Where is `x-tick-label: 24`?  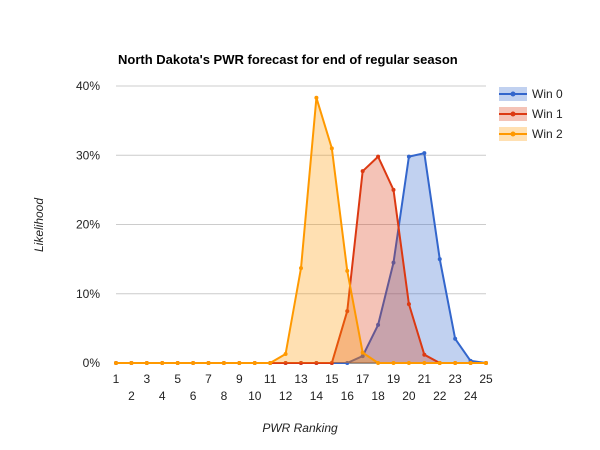
x-tick-label: 24 is located at coordinates (471, 396).